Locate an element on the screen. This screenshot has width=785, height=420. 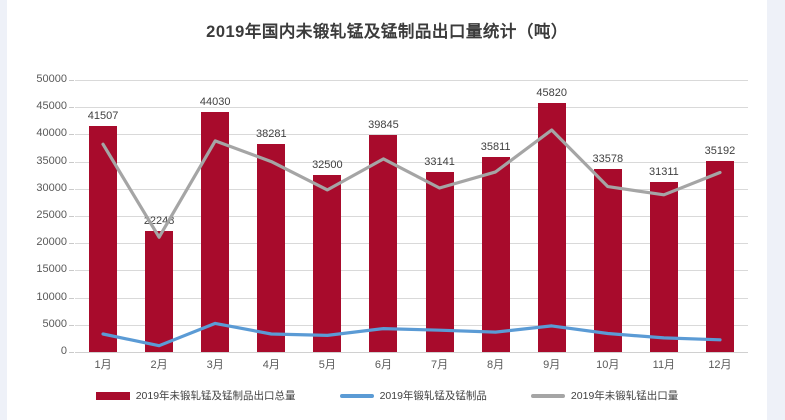
x-axis-tick-label: 5月 is located at coordinates (327, 365).